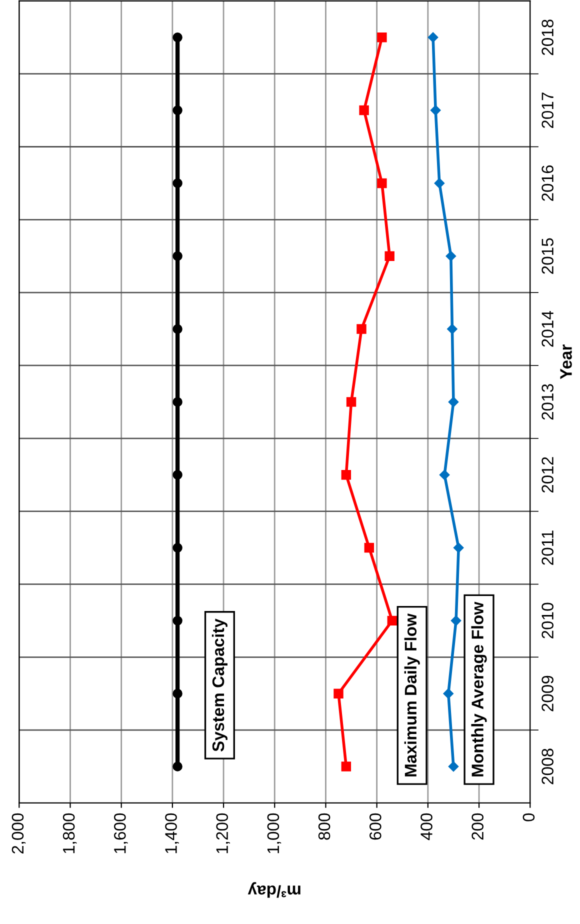  What do you see at coordinates (19, 833) in the screenshot?
I see `x-tick-label: 2,000` at bounding box center [19, 833].